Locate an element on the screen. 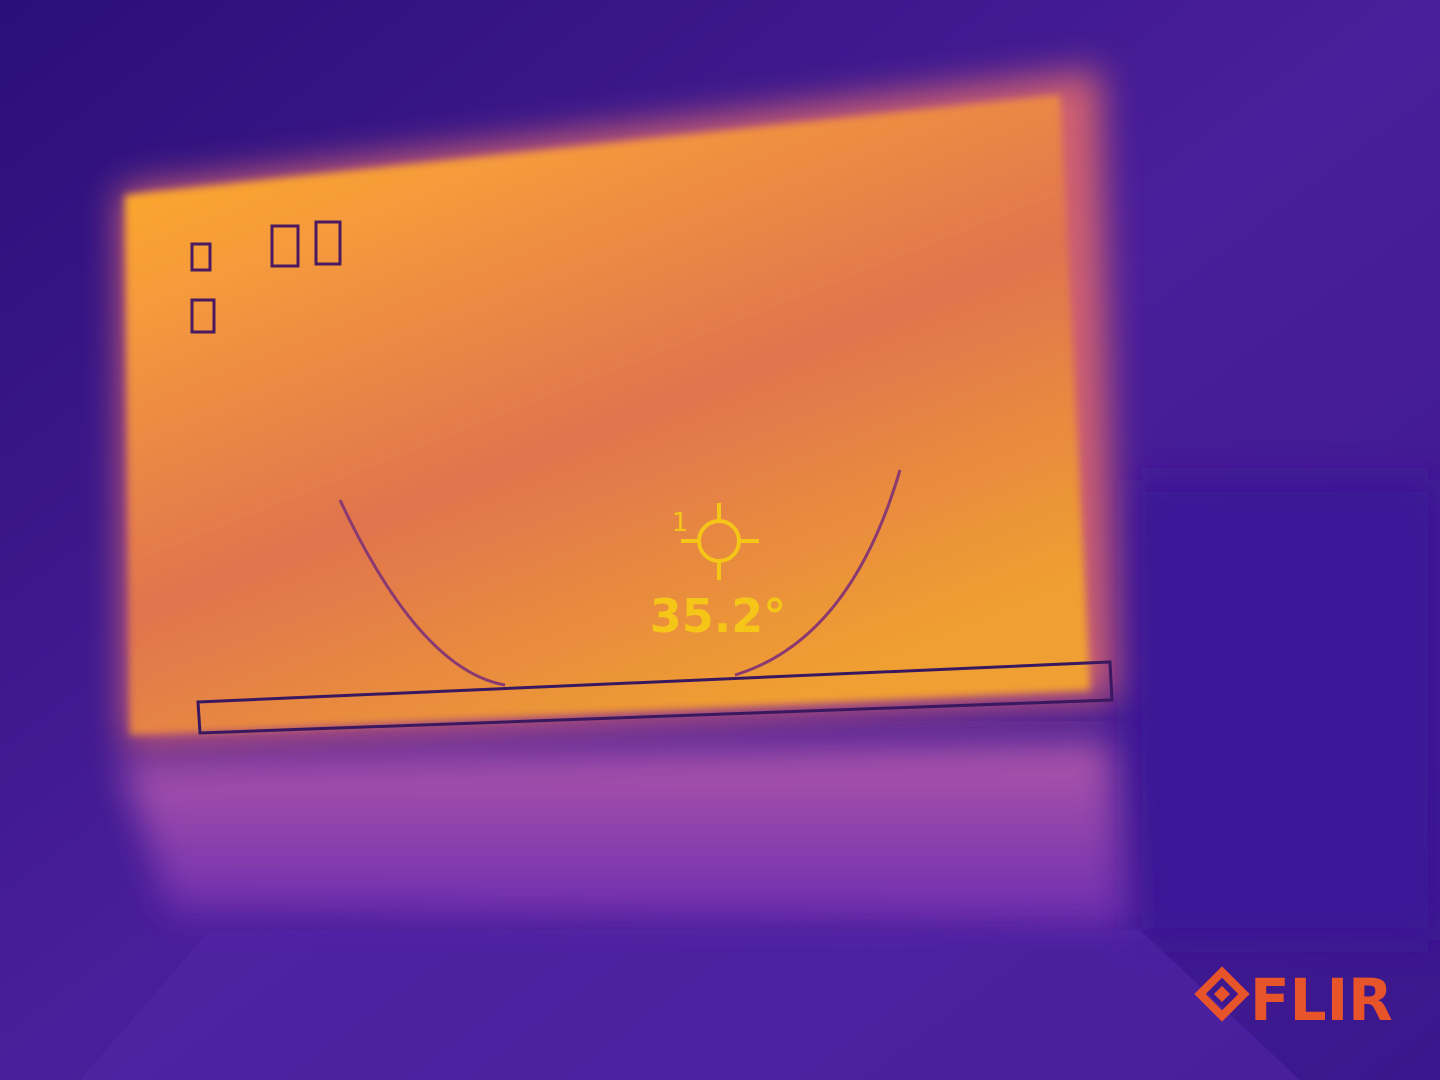 This screenshot has height=1080, width=1440. flir-logo-text: FLIR is located at coordinates (1321, 1000).